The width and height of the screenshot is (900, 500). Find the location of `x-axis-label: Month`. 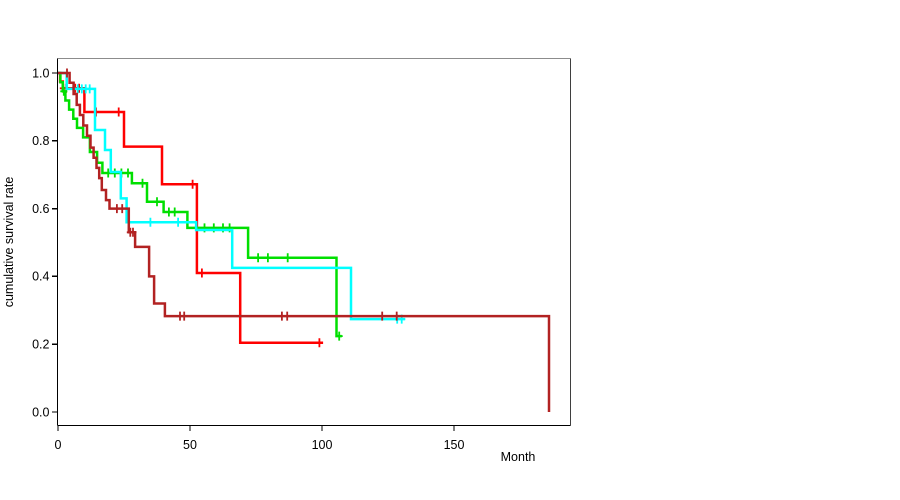

x-axis-label: Month is located at coordinates (518, 457).